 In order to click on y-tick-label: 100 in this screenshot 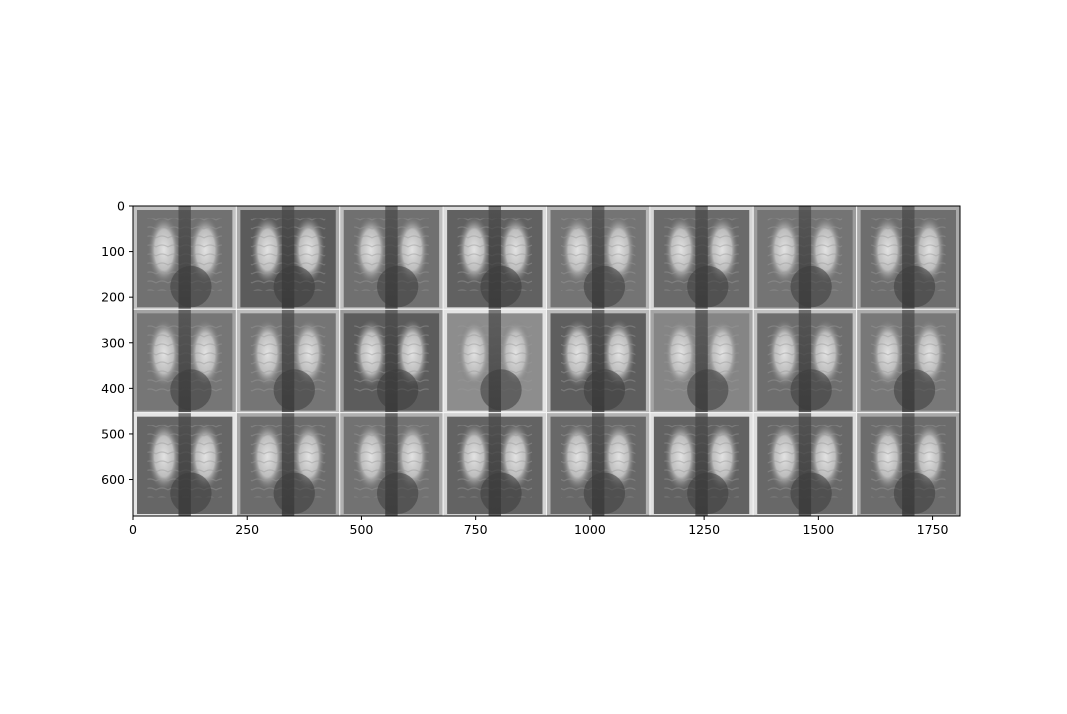, I will do `click(113, 251)`.